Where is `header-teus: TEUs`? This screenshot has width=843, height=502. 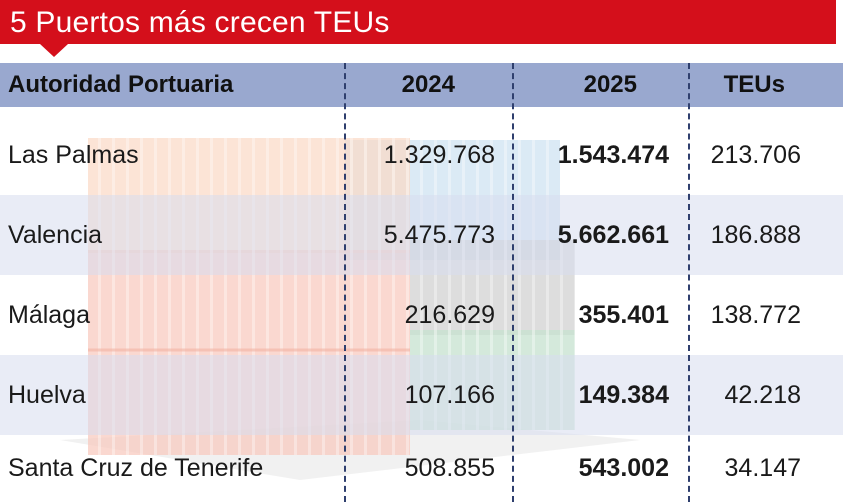
header-teus: TEUs is located at coordinates (754, 84).